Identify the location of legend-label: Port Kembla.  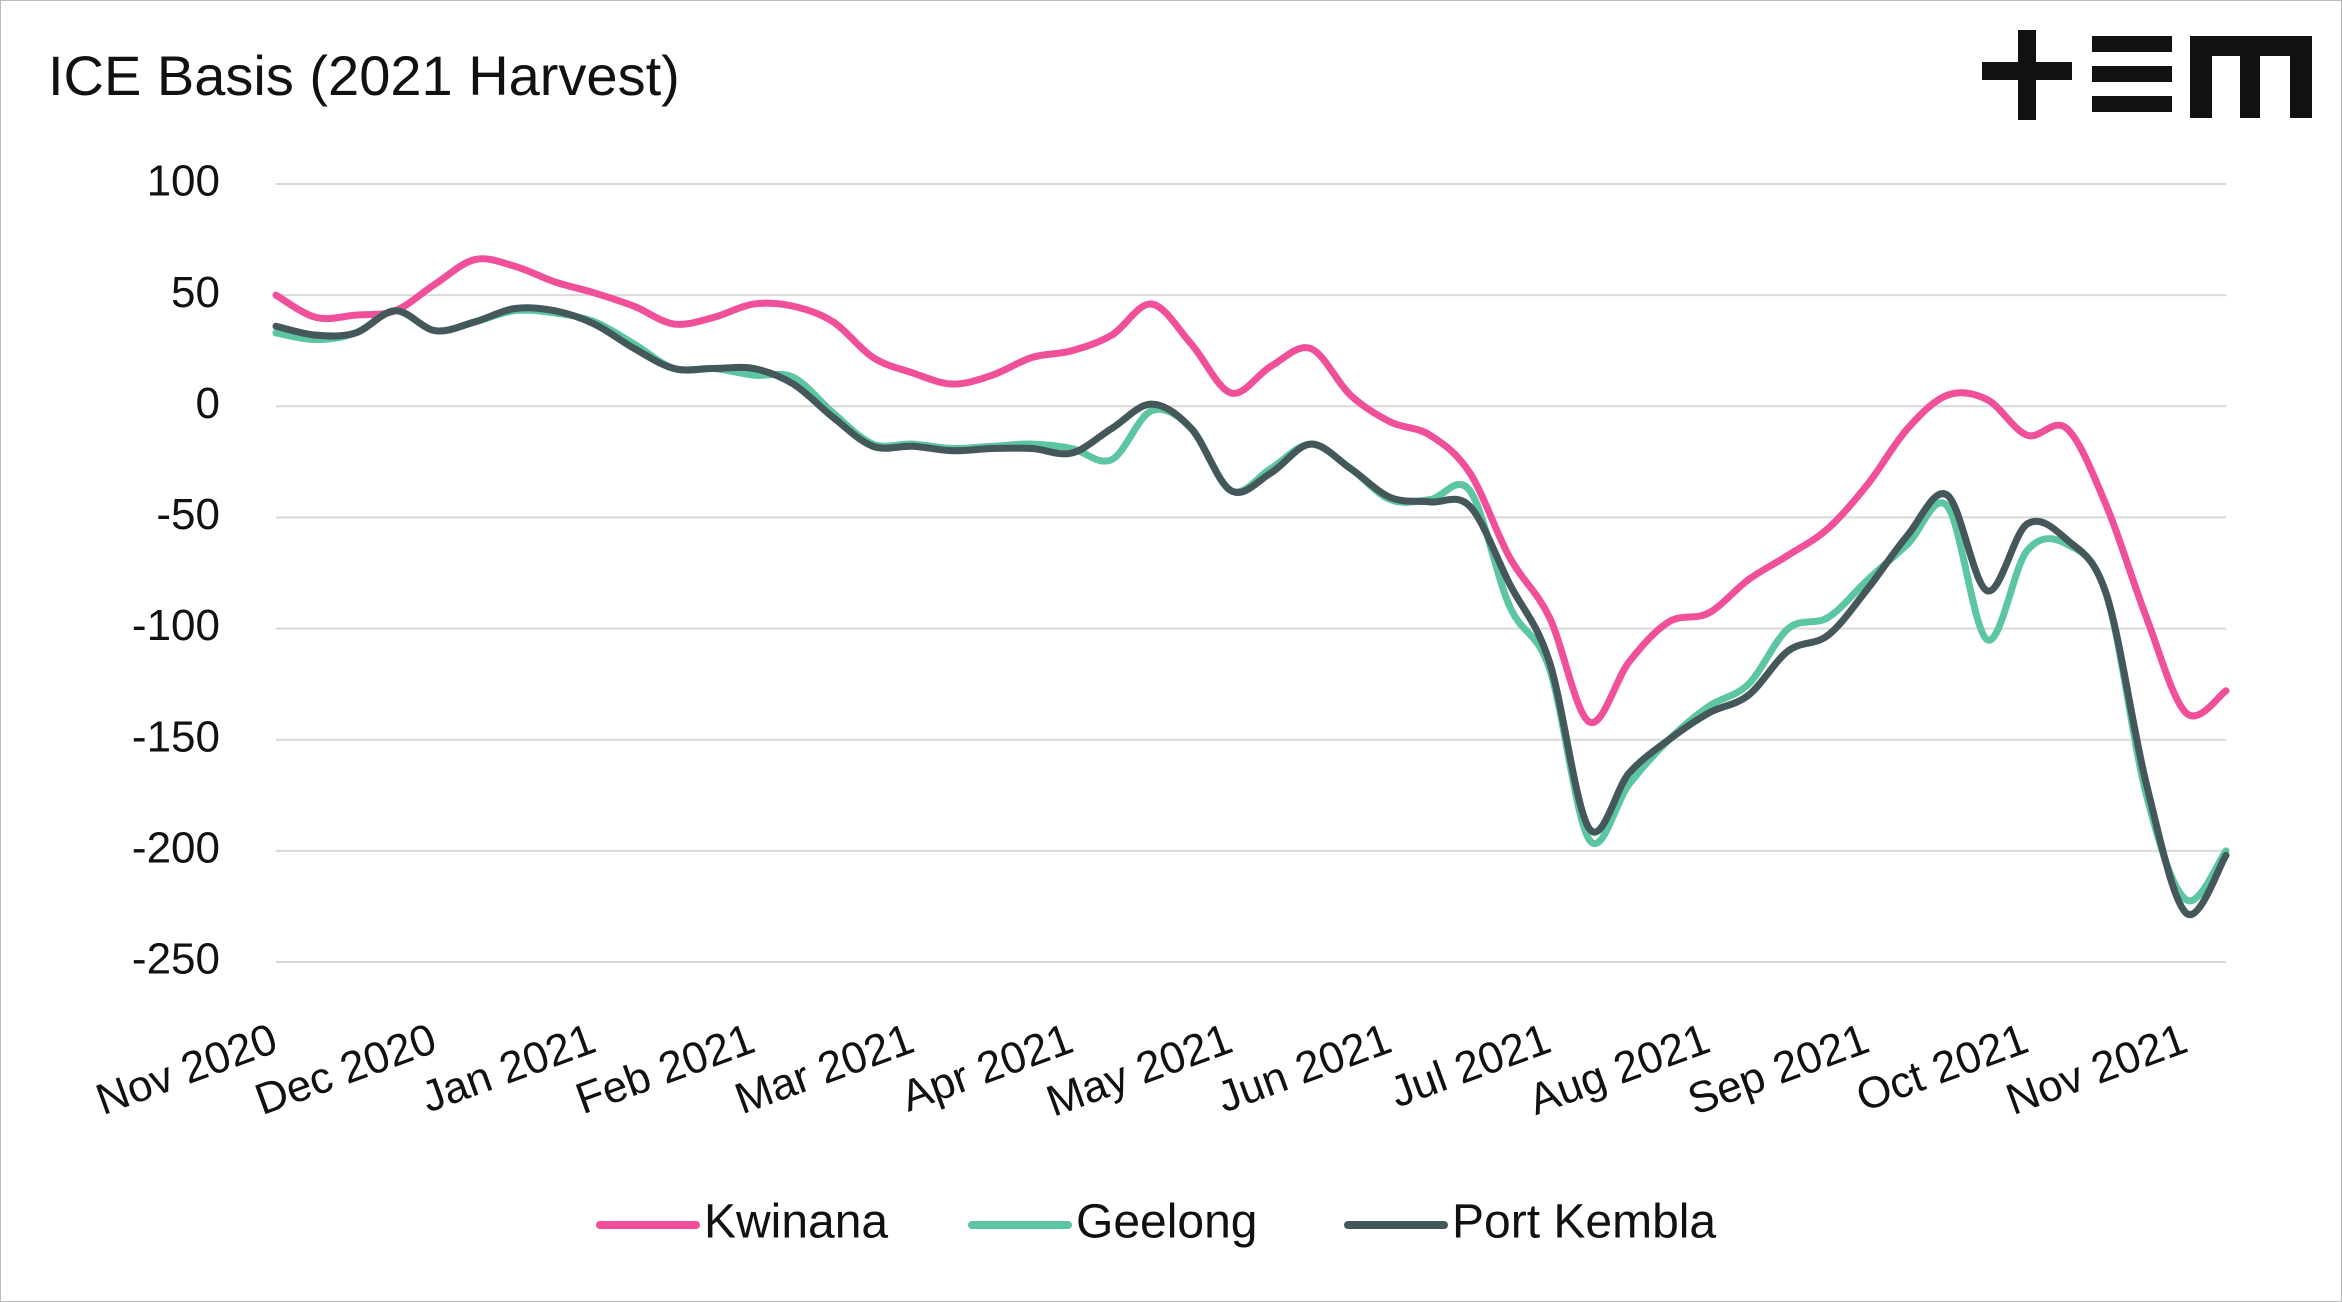
(1584, 1222).